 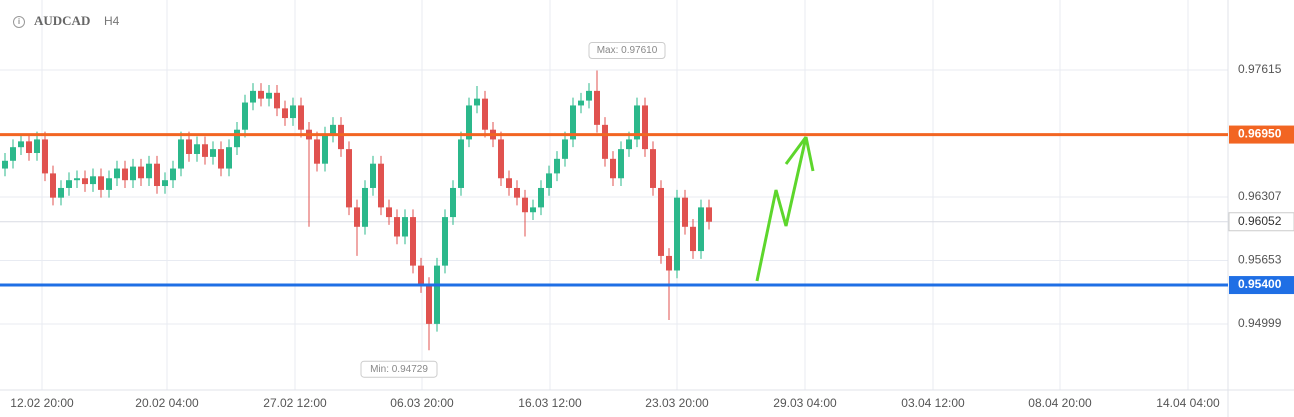 I want to click on extreme-annotation: Min: 0.94729, so click(x=399, y=369).